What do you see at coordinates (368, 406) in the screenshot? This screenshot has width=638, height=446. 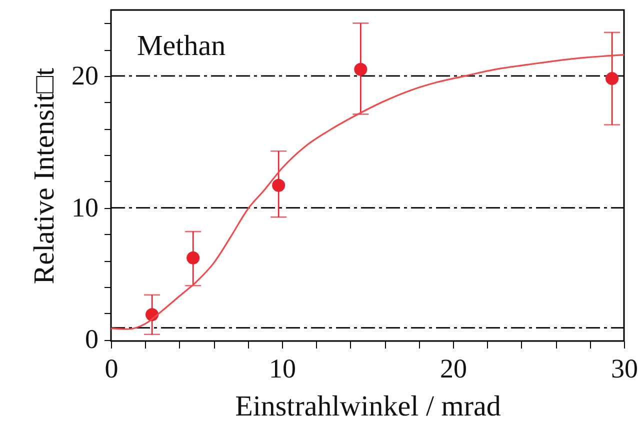 I see `x-axis-title: Einstrahlwinkel / mrad` at bounding box center [368, 406].